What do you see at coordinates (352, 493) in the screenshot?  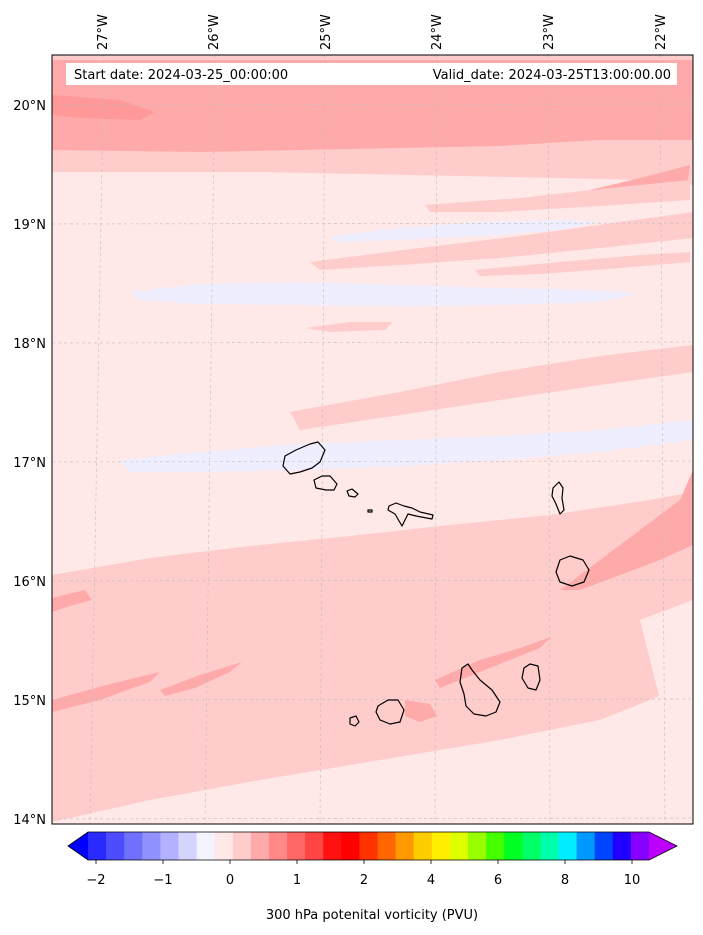 I see `island-santa-luzia` at bounding box center [352, 493].